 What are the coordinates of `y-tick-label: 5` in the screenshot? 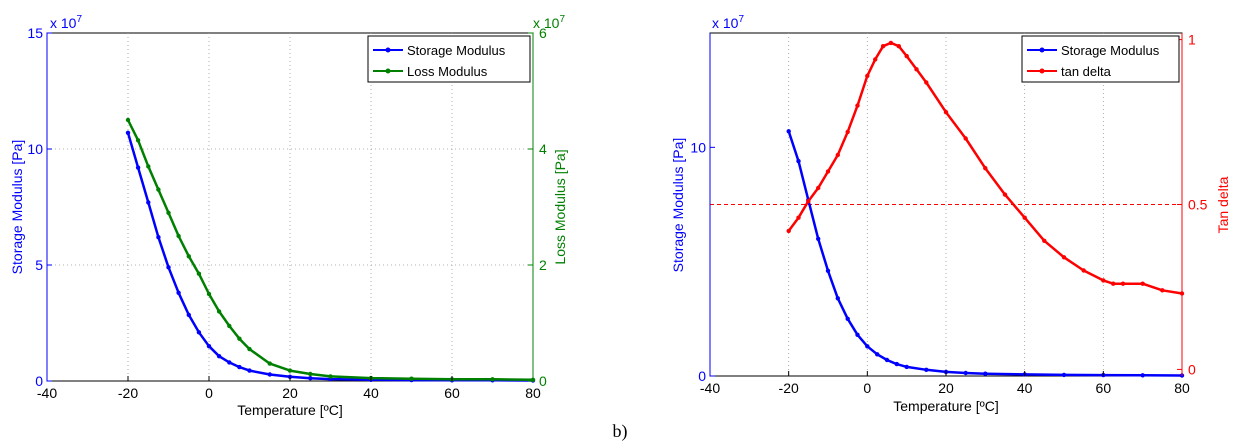 It's located at (39, 265).